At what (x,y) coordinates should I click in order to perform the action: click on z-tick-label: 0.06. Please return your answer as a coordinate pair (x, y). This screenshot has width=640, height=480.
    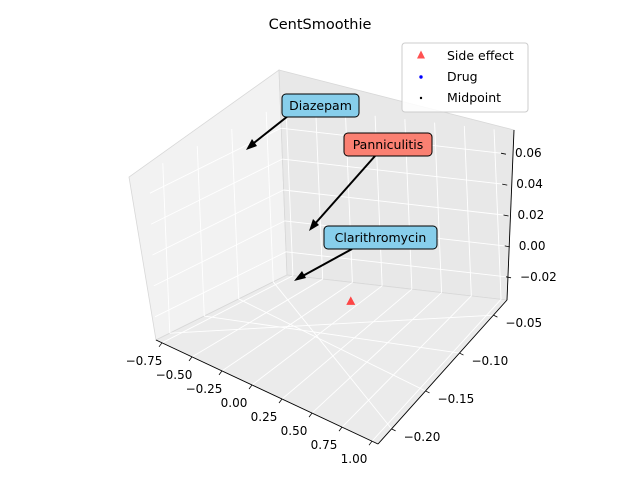
    Looking at the image, I should click on (528, 153).